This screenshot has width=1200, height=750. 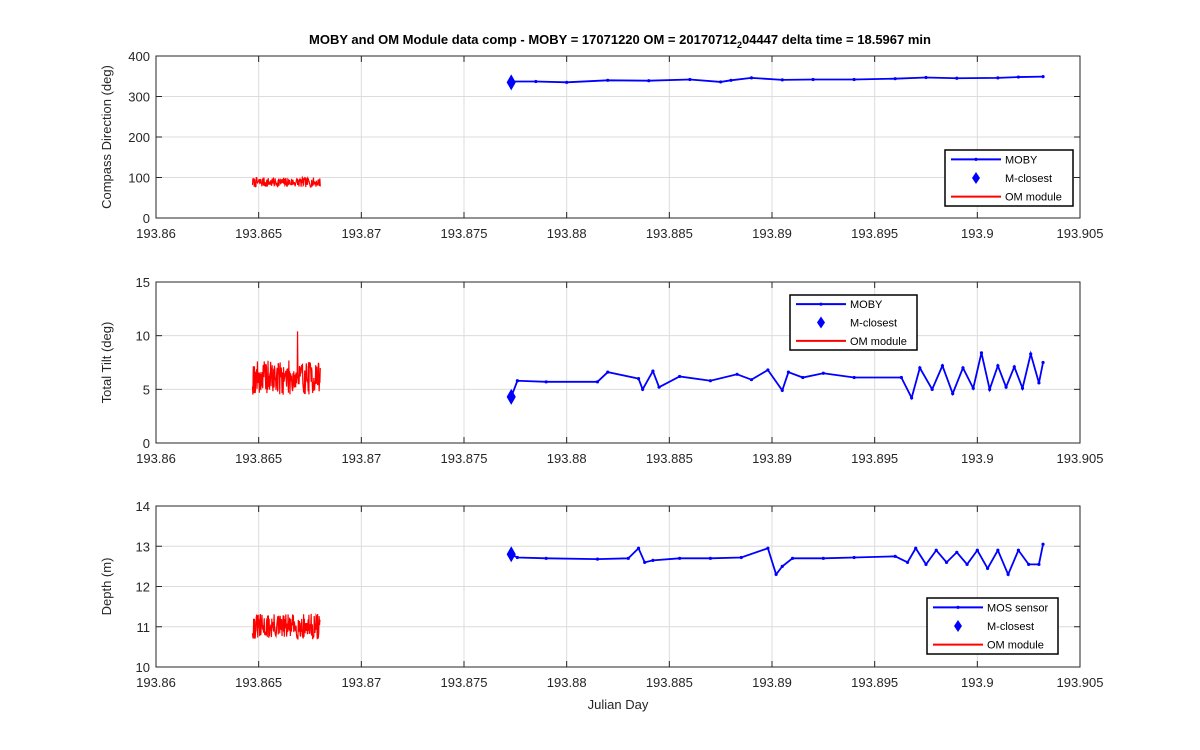 What do you see at coordinates (106, 137) in the screenshot?
I see `y-axis-label: Compass Direction (deg)` at bounding box center [106, 137].